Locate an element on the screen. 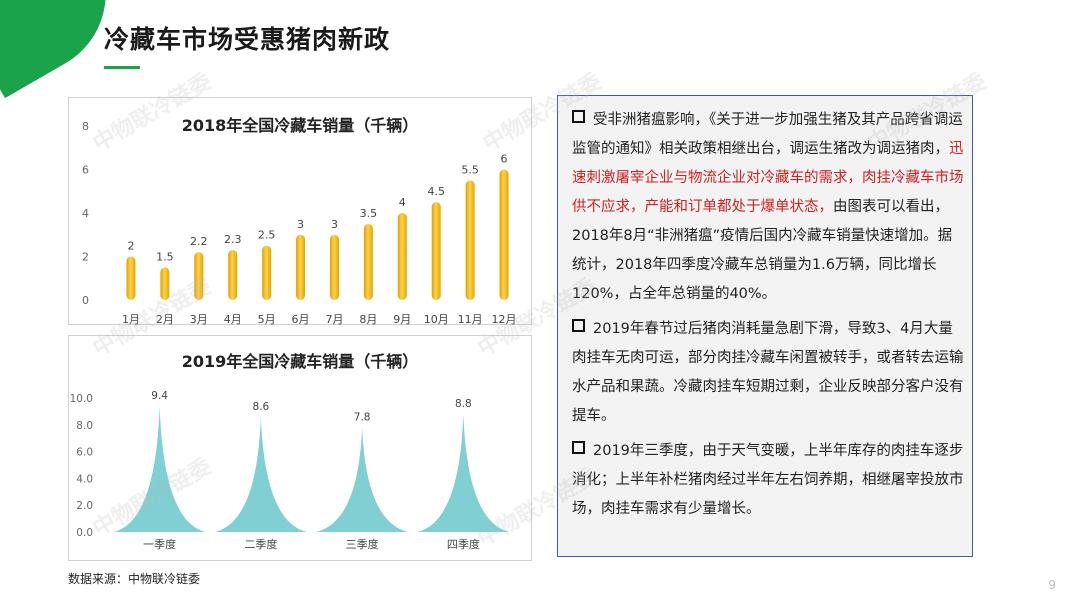 This screenshot has width=1080, height=608. x-tick-label: 8月 is located at coordinates (368, 319).